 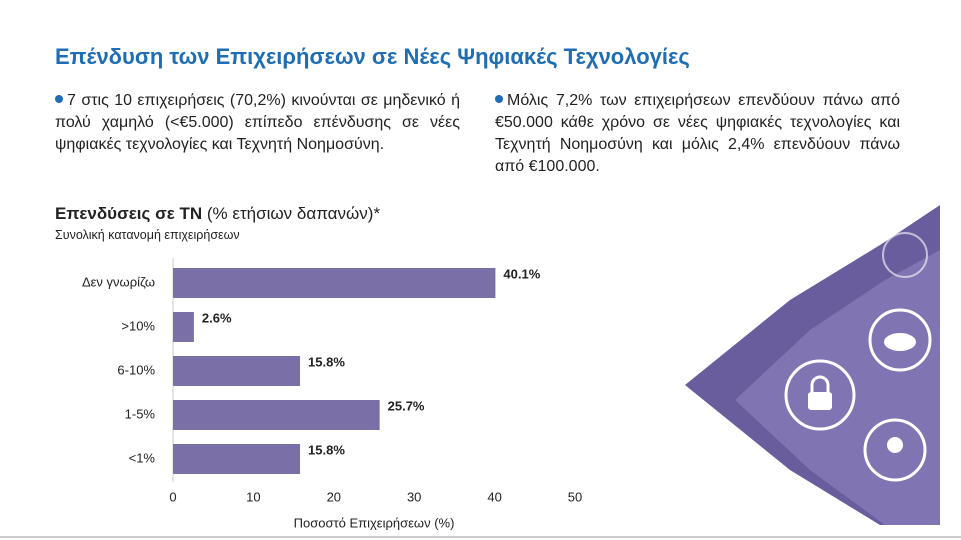 What do you see at coordinates (142, 457) in the screenshot?
I see `y-tick-label: <1%` at bounding box center [142, 457].